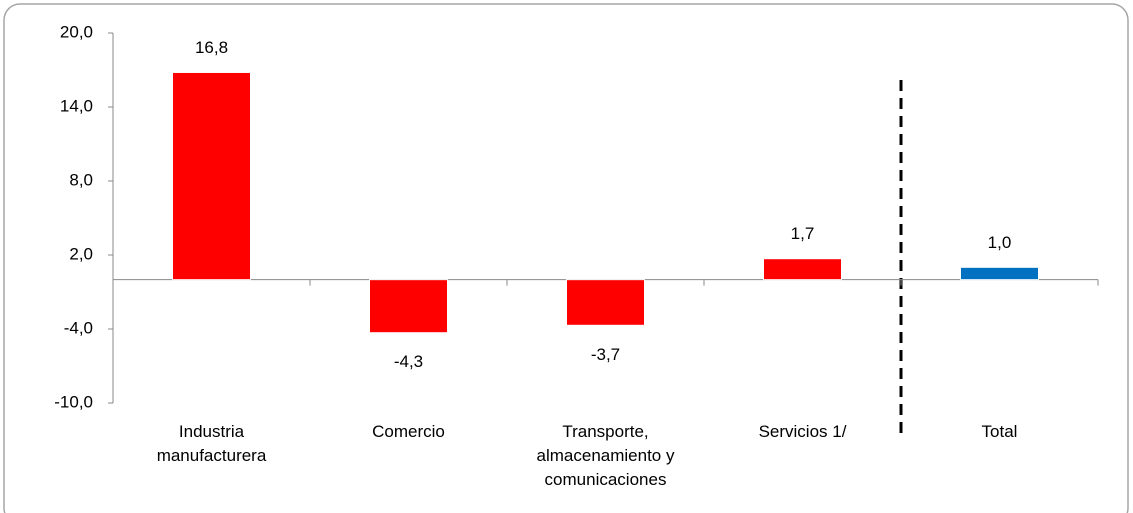 The height and width of the screenshot is (513, 1133). Describe the element at coordinates (81, 179) in the screenshot. I see `y-tick-label: 8,0` at that location.